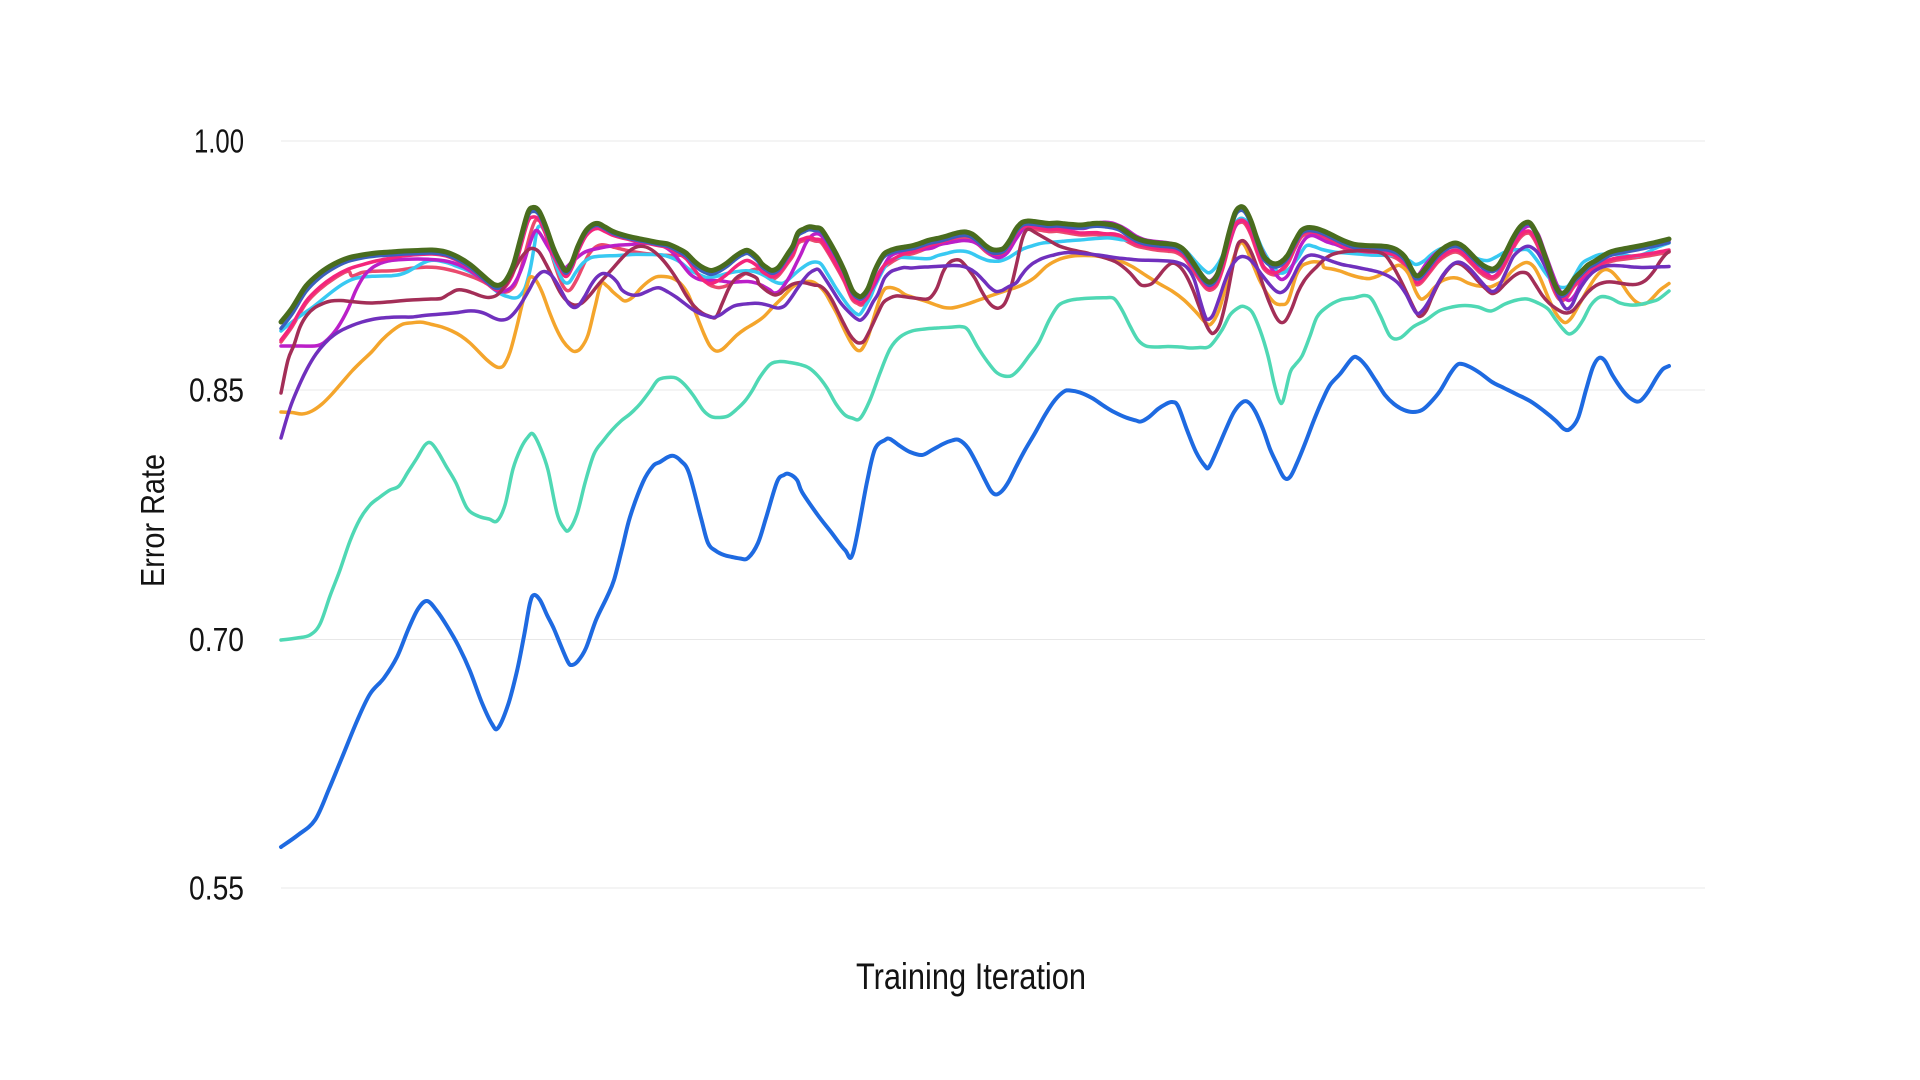 The image size is (1920, 1080). I want to click on svg-text: Error Rate, so click(152, 520).